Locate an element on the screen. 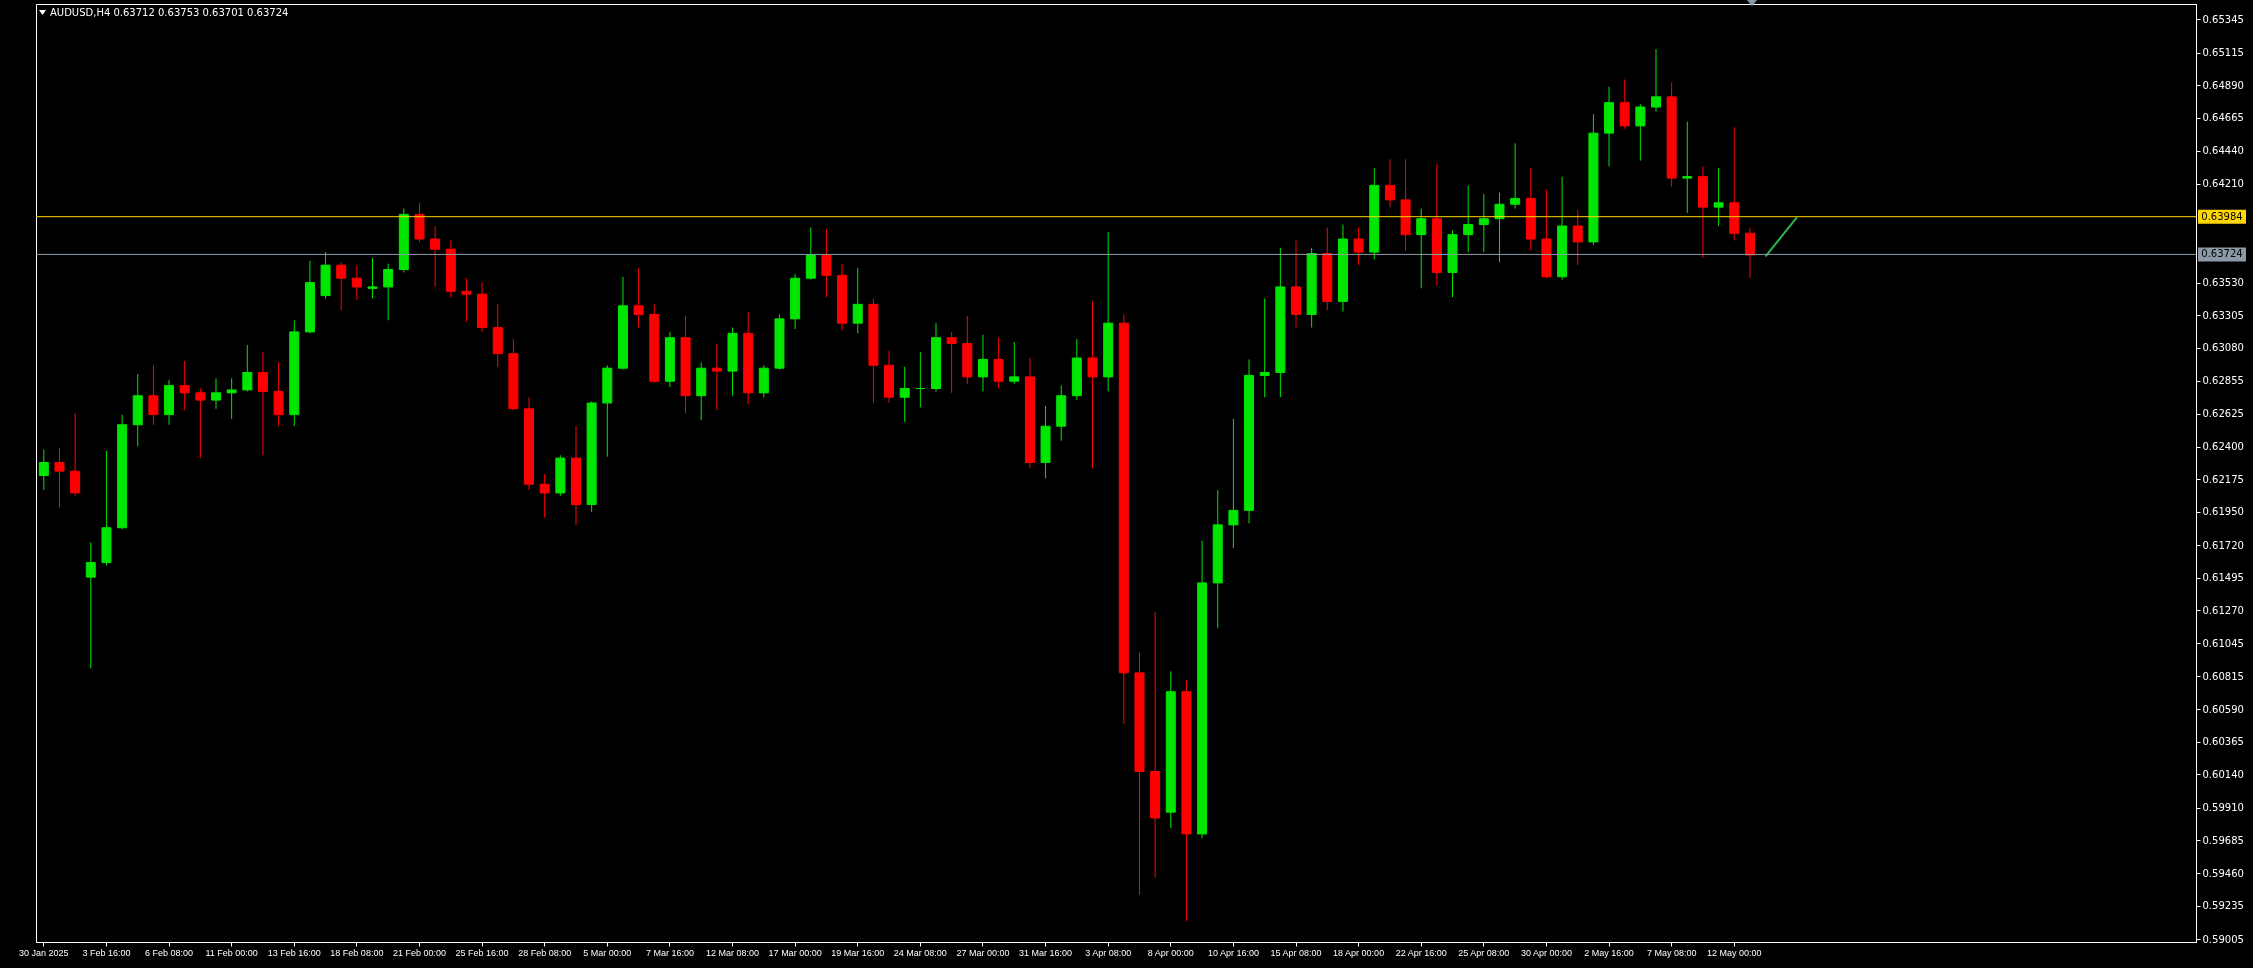 The image size is (2253, 968). x-tick-label: 12 May 00:00 is located at coordinates (1734, 952).